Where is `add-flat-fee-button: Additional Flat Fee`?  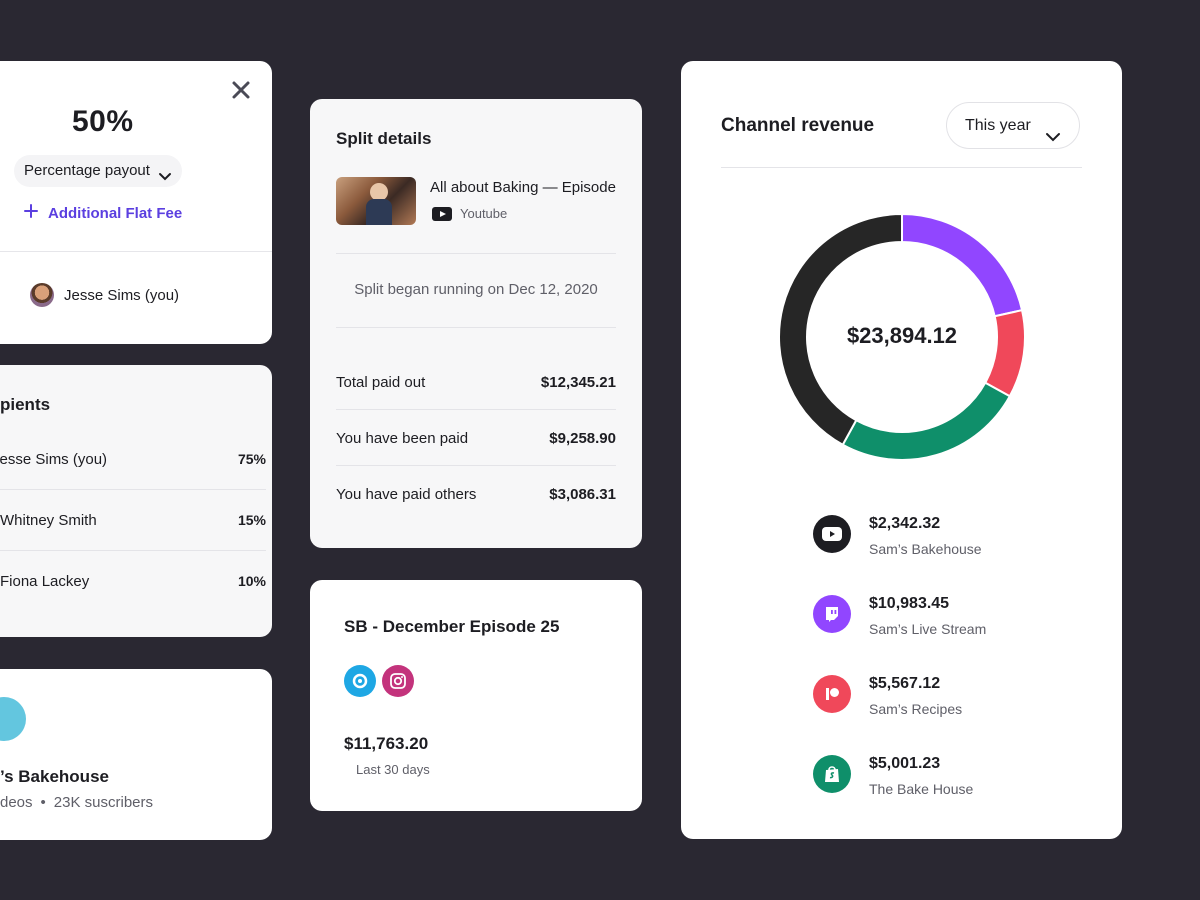 add-flat-fee-button: Additional Flat Fee is located at coordinates (103, 213).